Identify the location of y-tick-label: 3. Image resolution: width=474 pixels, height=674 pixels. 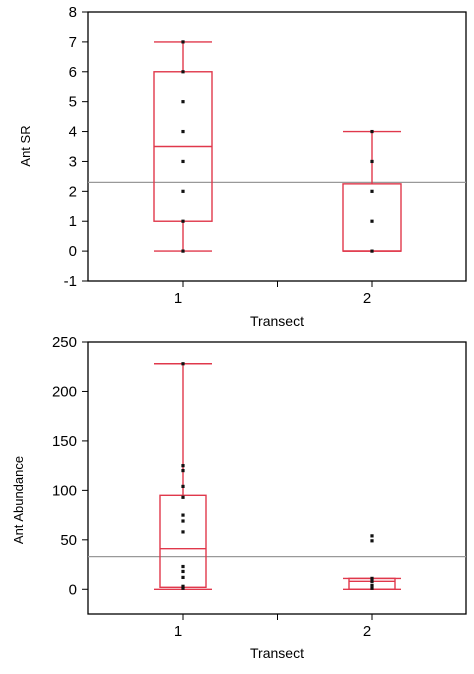
(73, 161).